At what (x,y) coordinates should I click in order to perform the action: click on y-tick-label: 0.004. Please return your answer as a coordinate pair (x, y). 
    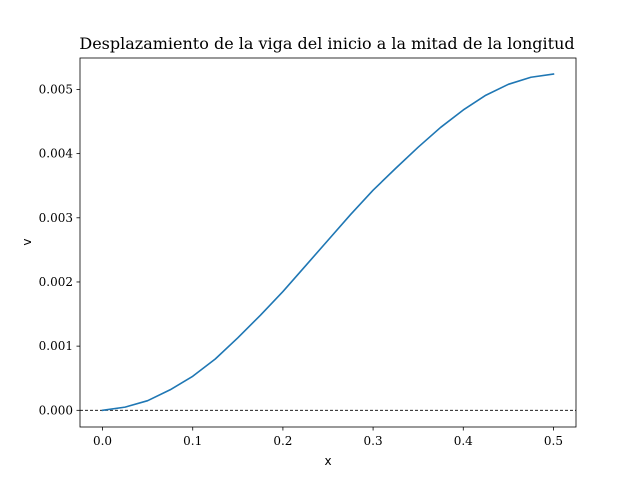
    Looking at the image, I should click on (56, 154).